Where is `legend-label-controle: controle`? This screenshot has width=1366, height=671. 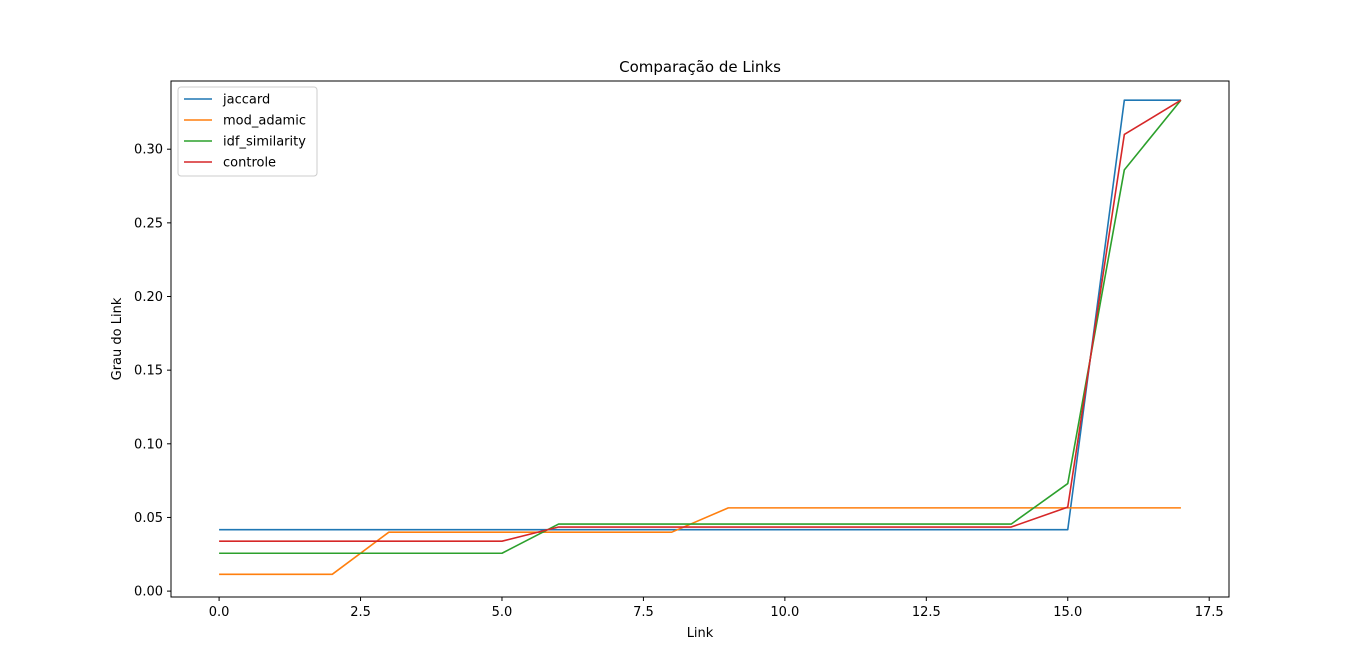
legend-label-controle: controle is located at coordinates (249, 163).